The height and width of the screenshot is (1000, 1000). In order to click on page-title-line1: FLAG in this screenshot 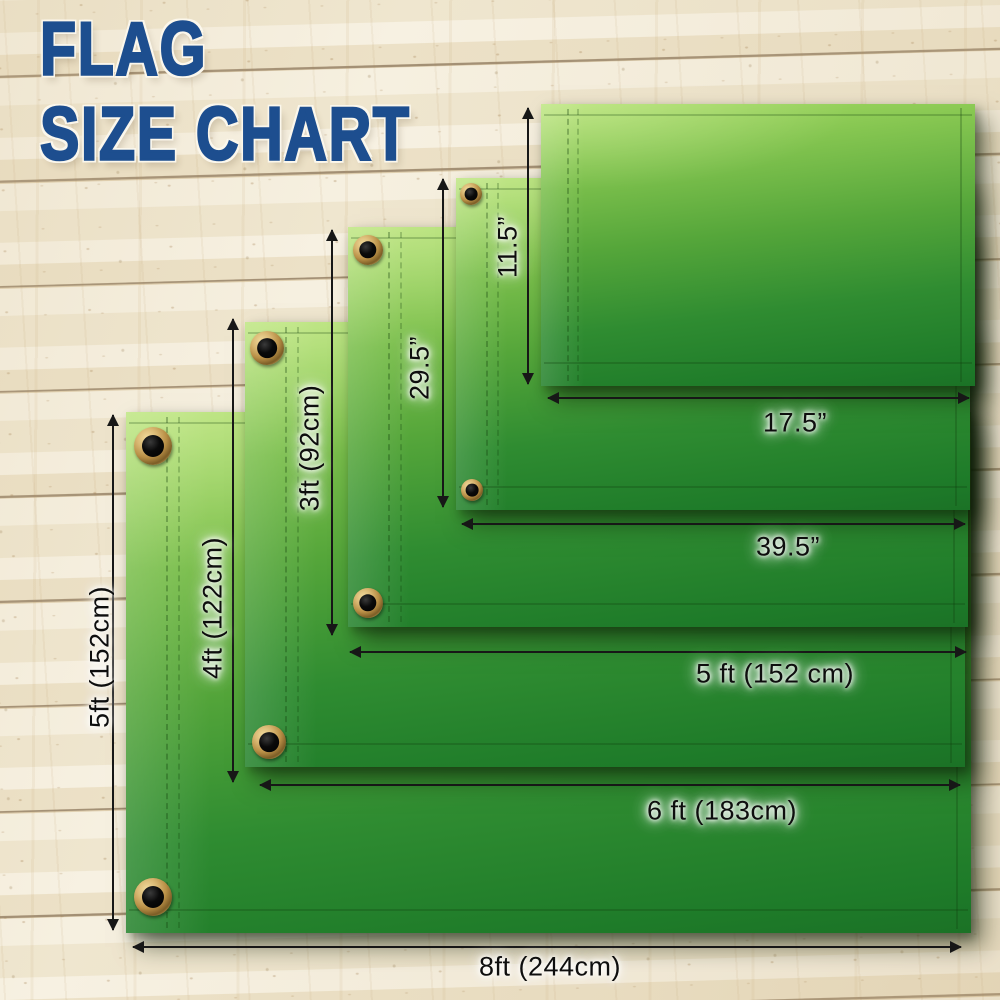, I will do `click(123, 49)`.